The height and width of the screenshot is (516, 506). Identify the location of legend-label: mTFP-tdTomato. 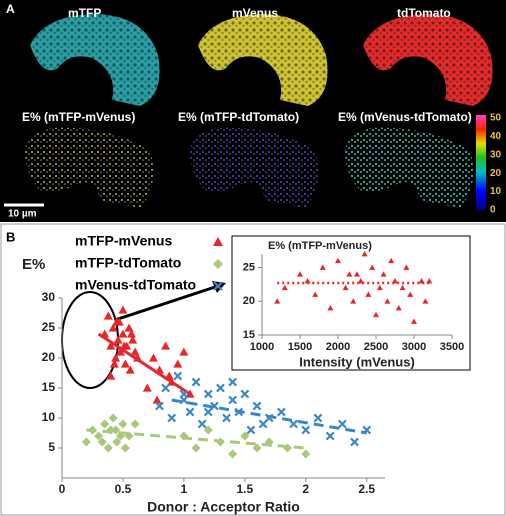
(128, 263).